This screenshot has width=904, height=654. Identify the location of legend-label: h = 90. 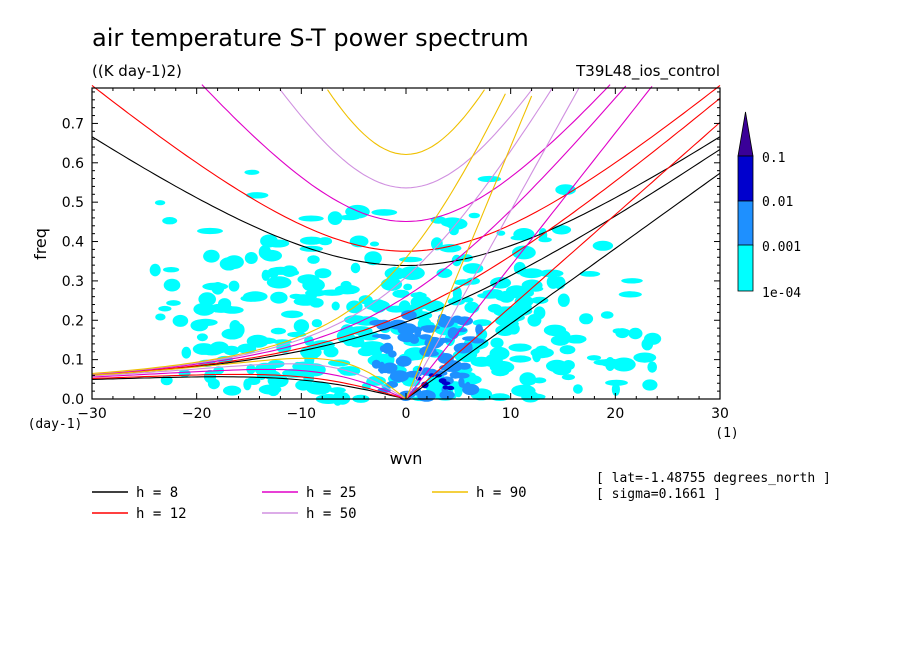
(501, 493).